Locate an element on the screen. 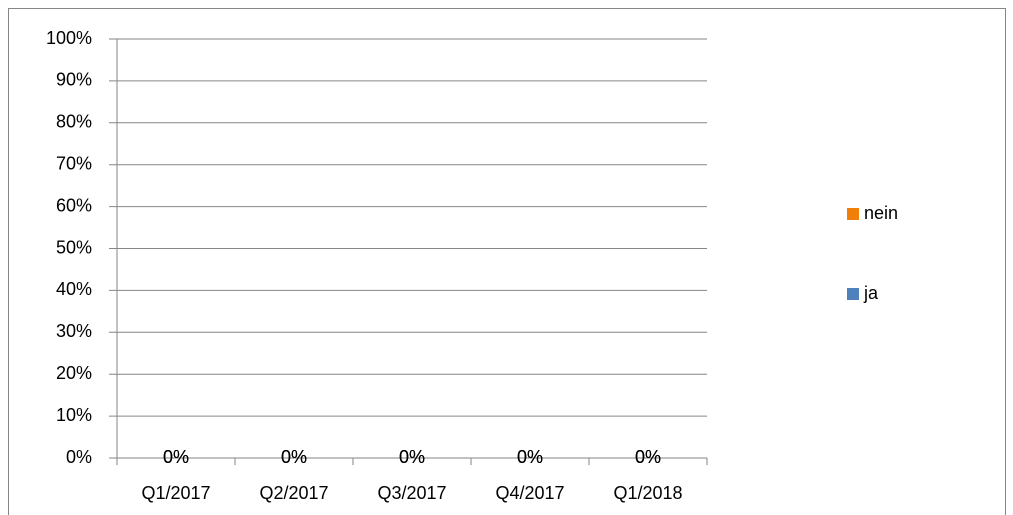  x-tick-label: Q2/2017 is located at coordinates (293, 493).